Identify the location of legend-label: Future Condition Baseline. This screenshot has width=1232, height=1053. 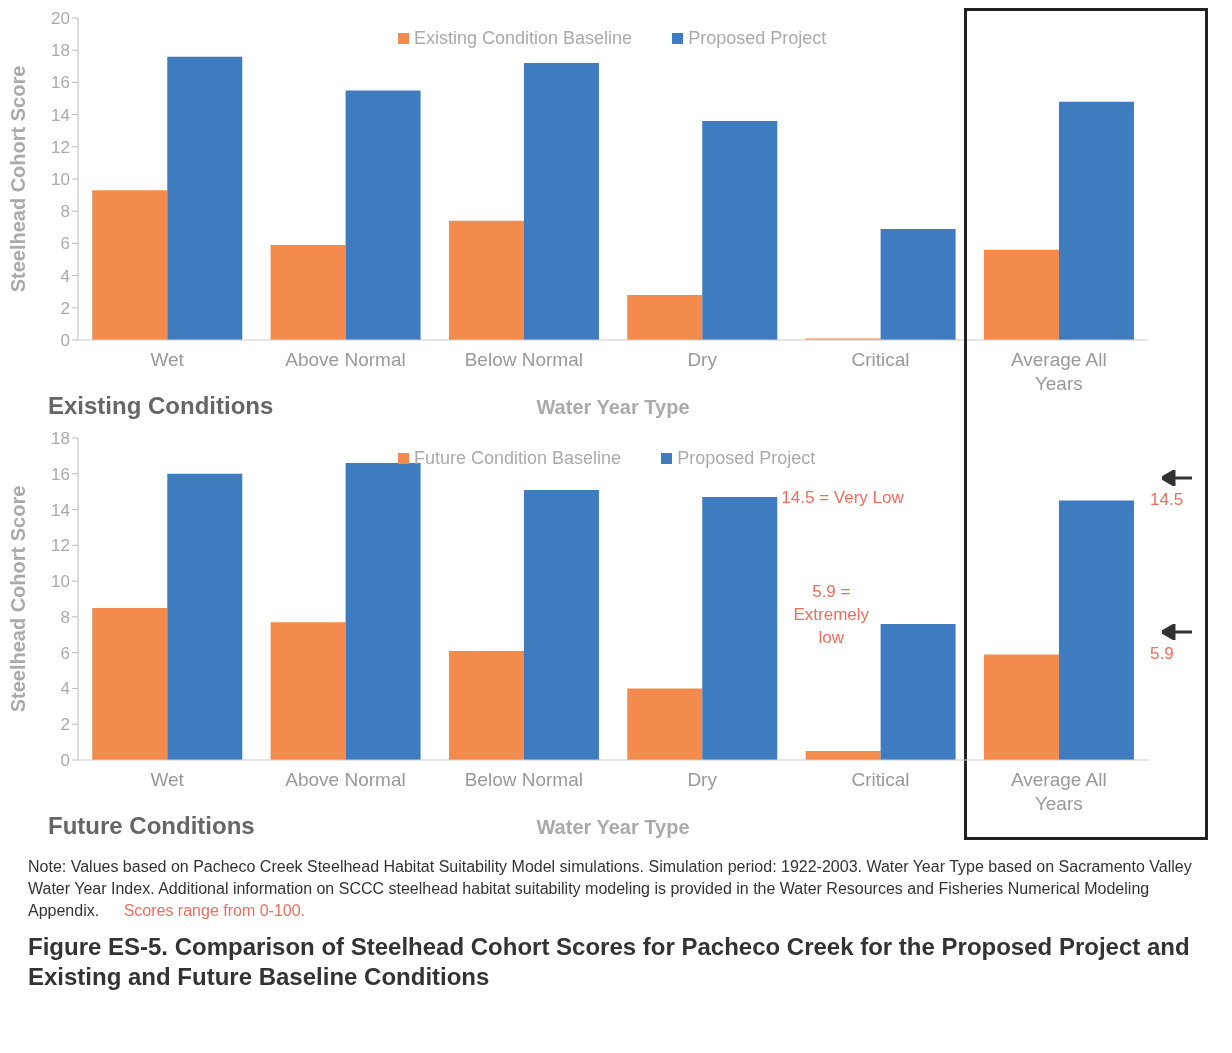
(518, 458).